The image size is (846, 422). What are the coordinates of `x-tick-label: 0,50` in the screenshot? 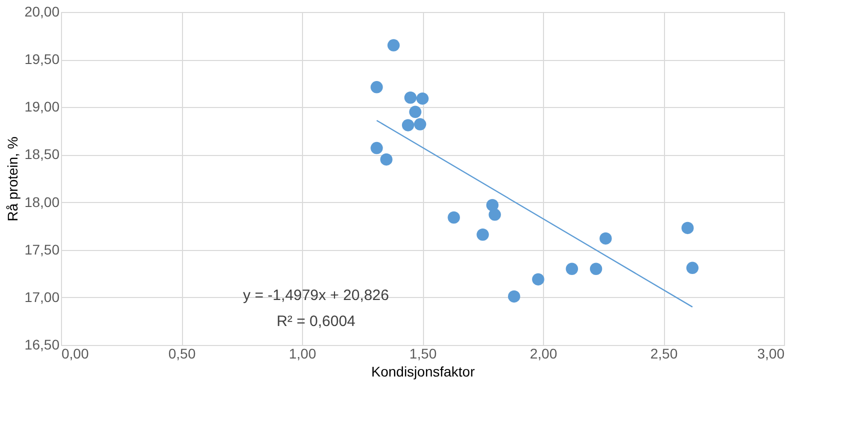 It's located at (182, 354).